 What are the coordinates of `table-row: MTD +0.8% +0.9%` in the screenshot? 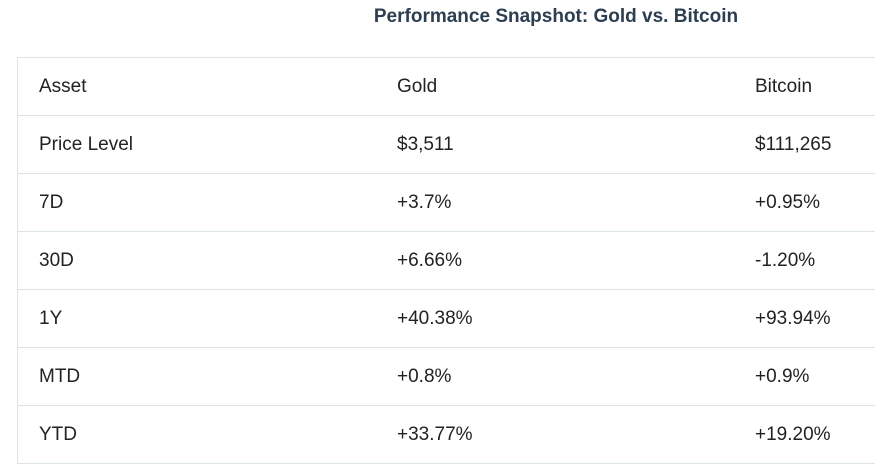 It's located at (446, 377).